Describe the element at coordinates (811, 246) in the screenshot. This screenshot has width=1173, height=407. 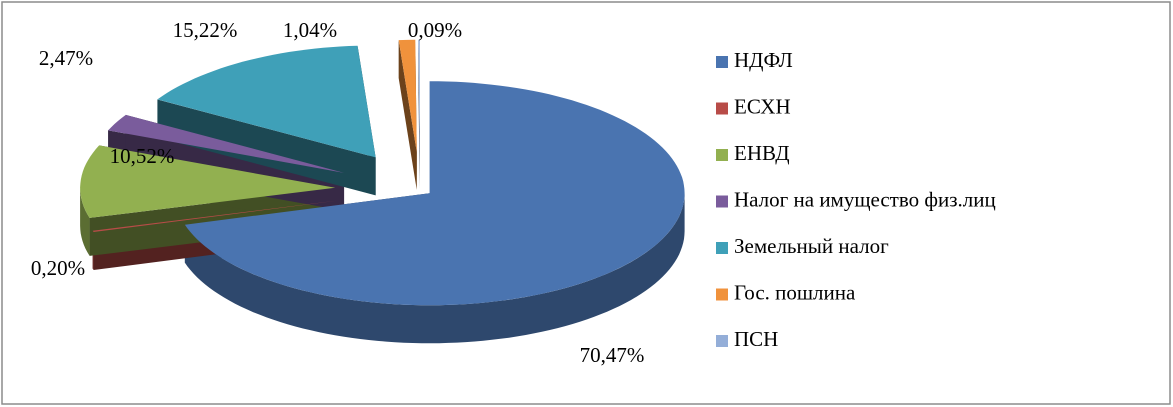
I see `legend-label: Земельный налог` at that location.